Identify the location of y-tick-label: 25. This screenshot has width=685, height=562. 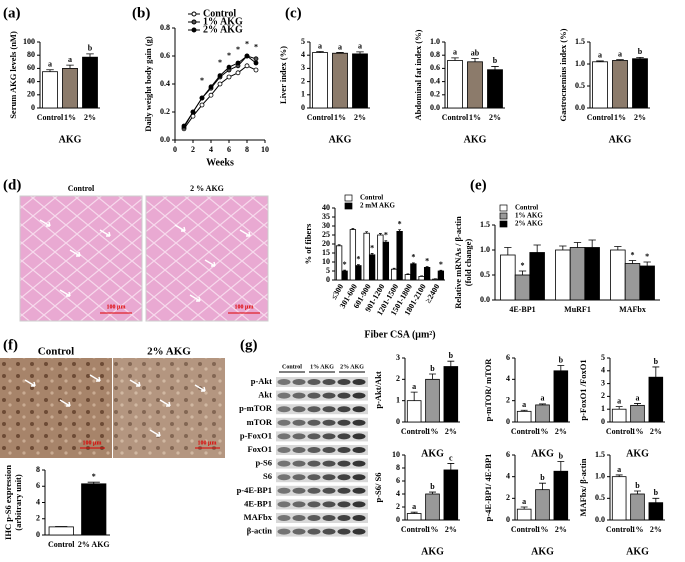
(326, 234).